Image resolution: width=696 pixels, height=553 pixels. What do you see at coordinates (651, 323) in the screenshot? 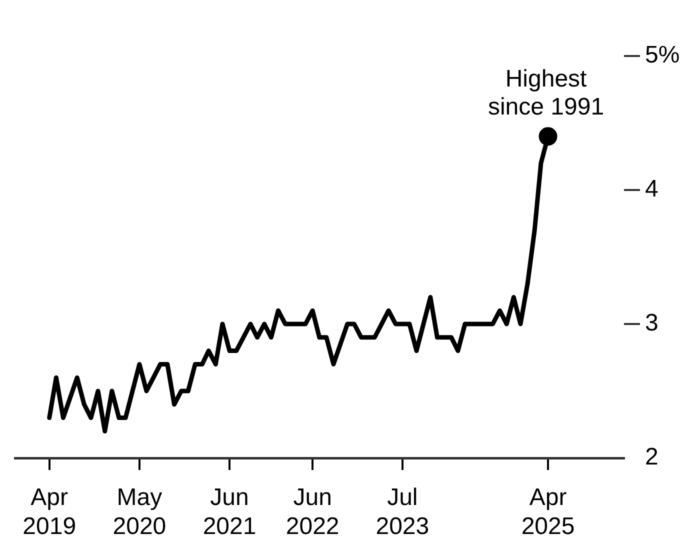
I see `y-tick-label: 3` at bounding box center [651, 323].